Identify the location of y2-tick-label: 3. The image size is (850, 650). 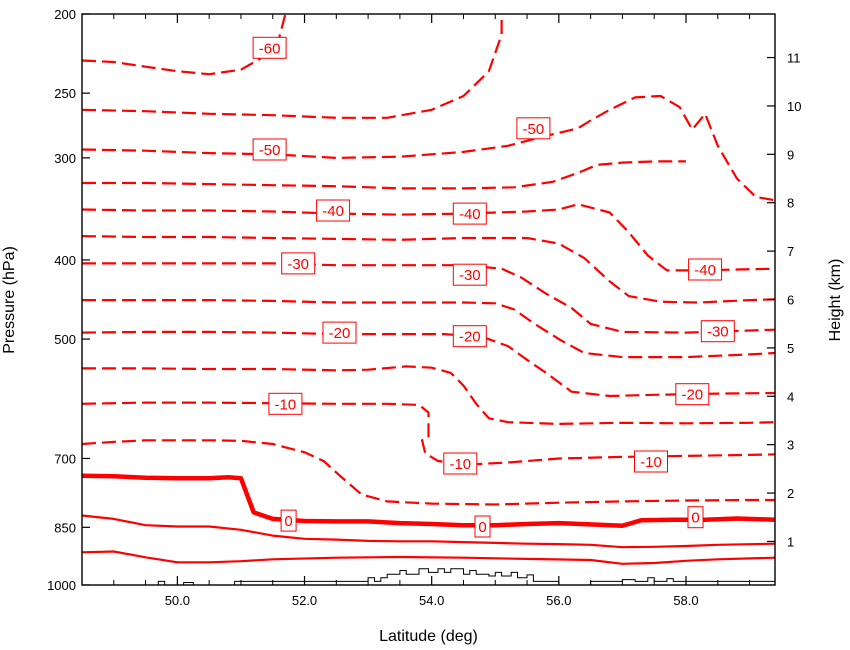
(790, 445).